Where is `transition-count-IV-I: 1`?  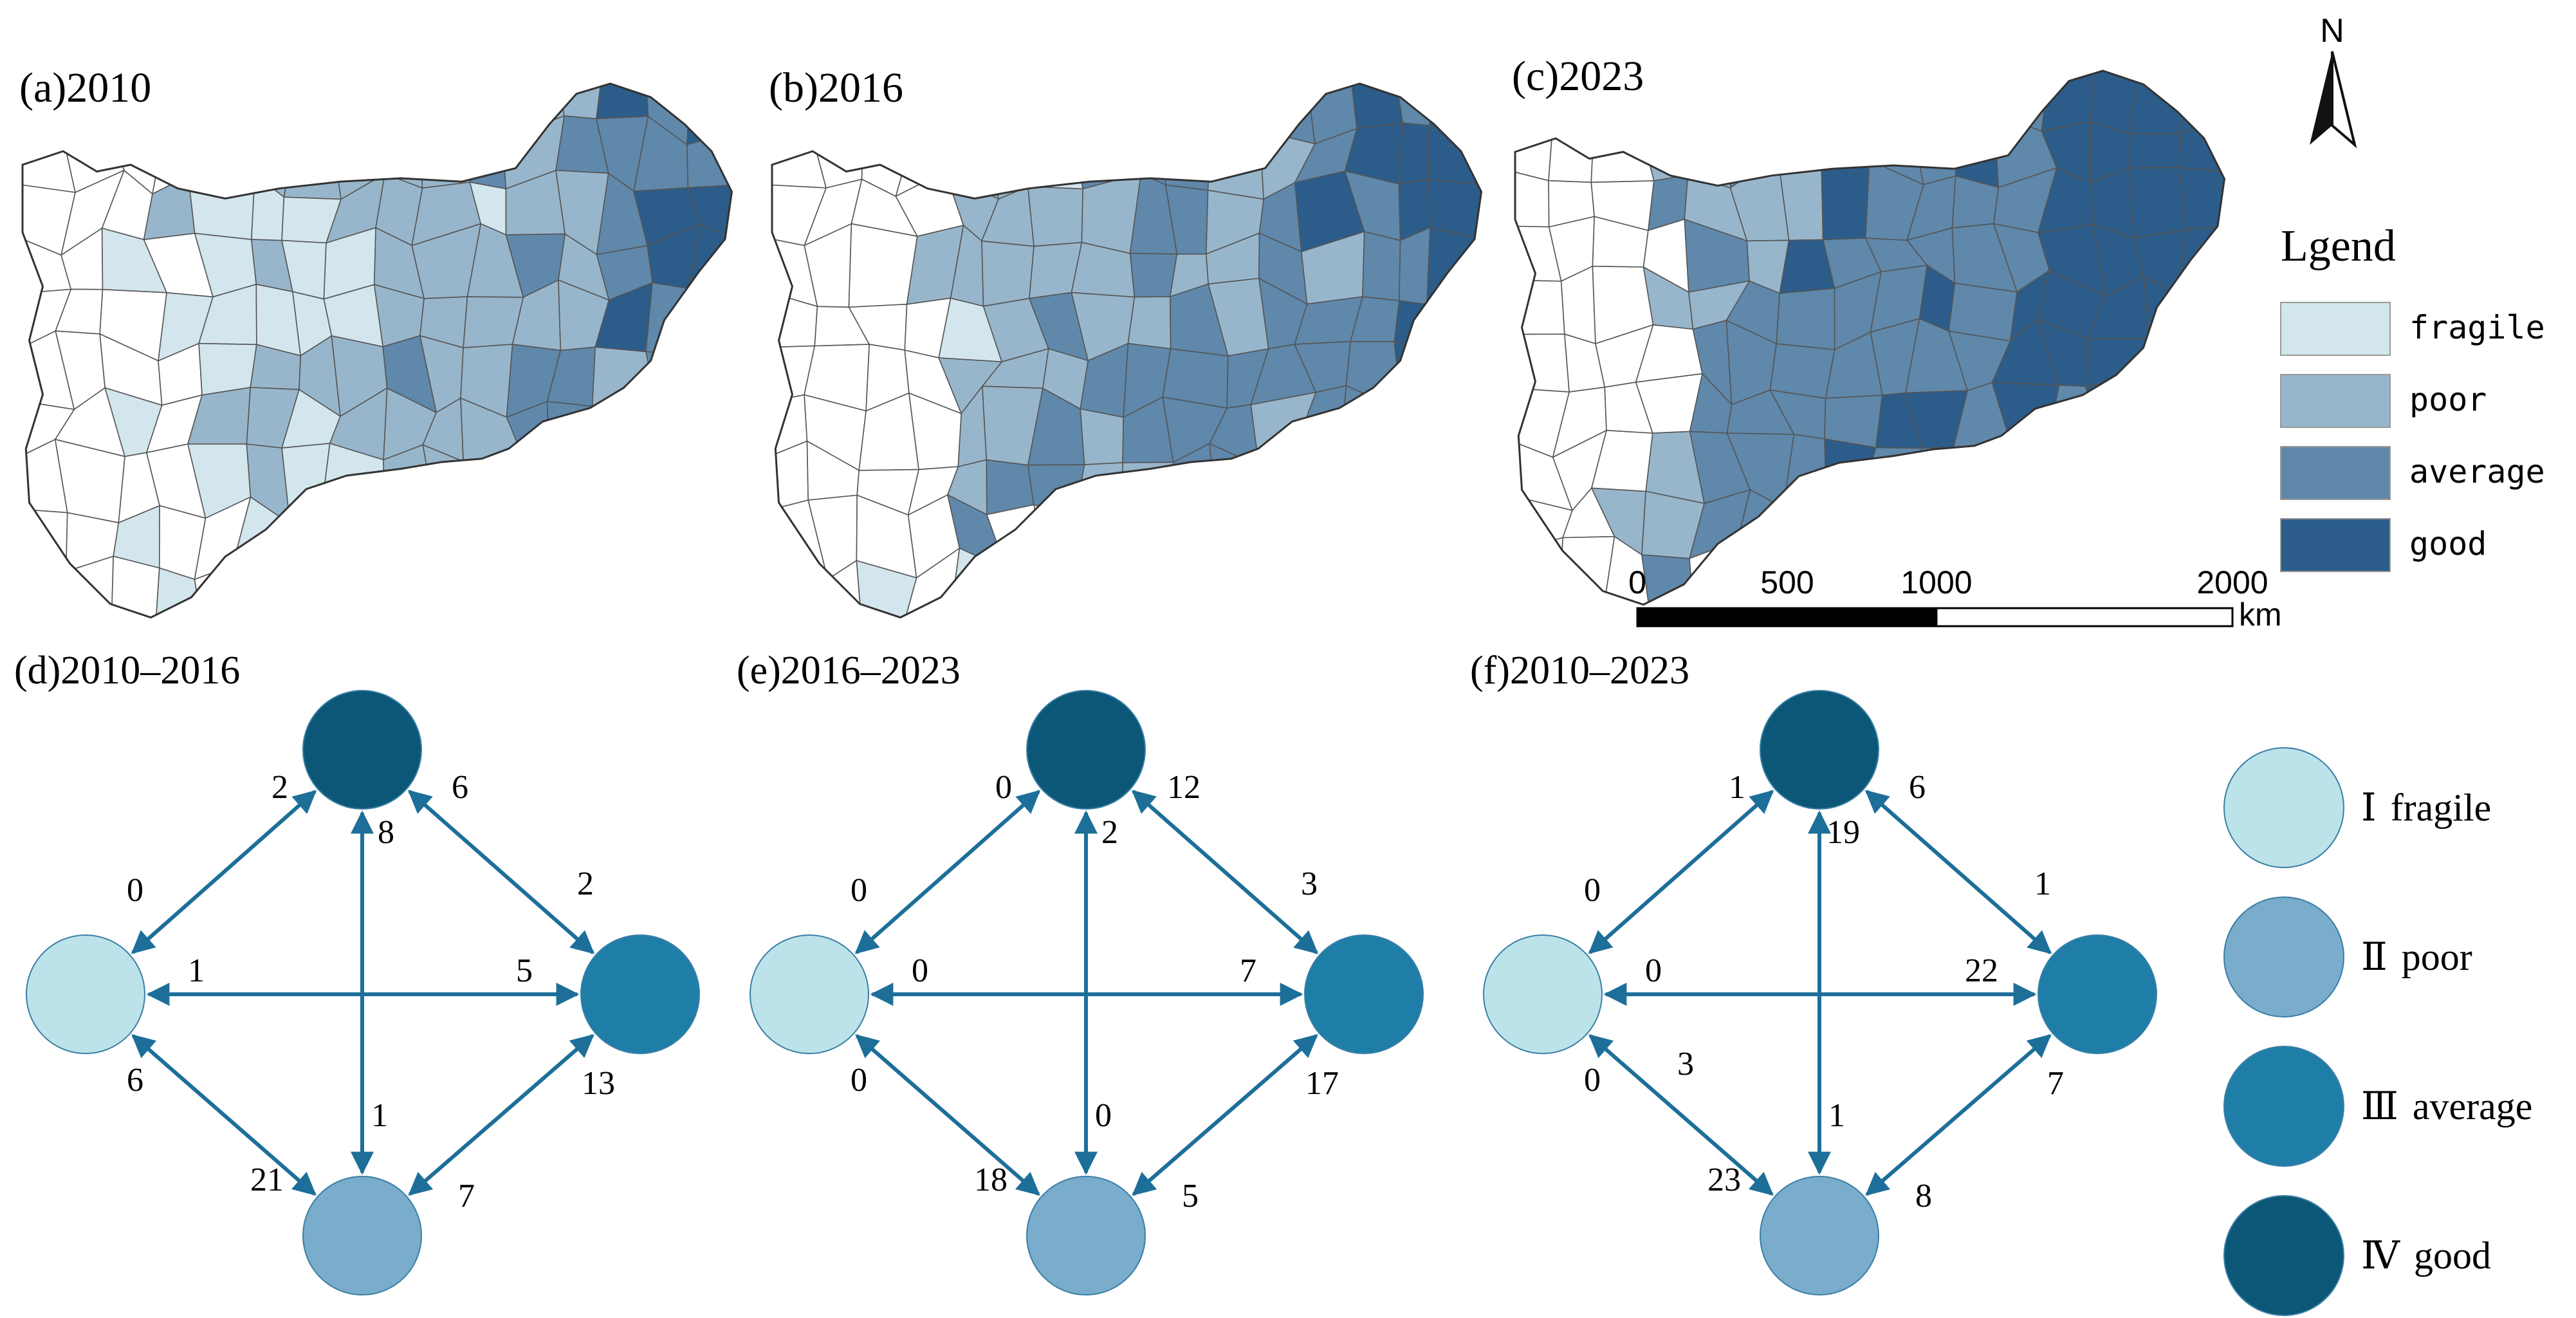 transition-count-IV-I: 1 is located at coordinates (1737, 788).